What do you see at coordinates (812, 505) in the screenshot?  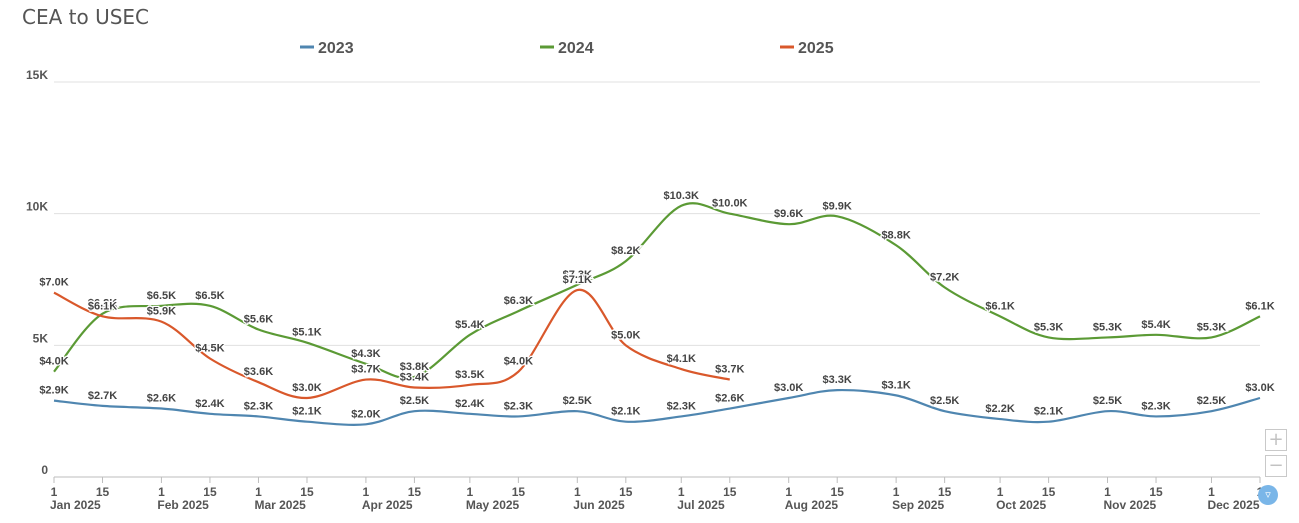 I see `x-month-label: Aug 2025` at bounding box center [812, 505].